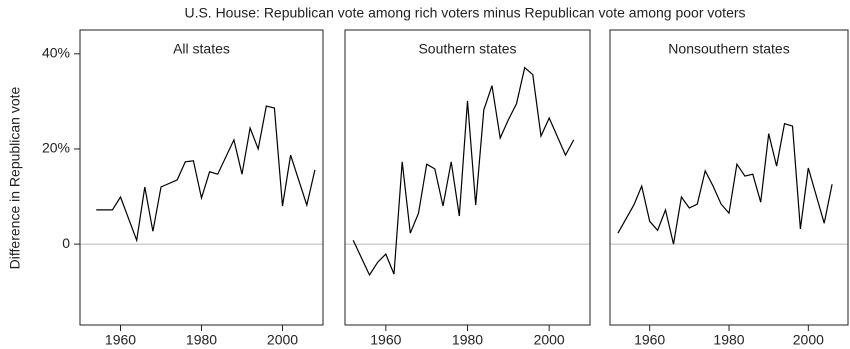 This screenshot has width=850, height=349. What do you see at coordinates (728, 49) in the screenshot?
I see `panel-title: Nonsouthern states` at bounding box center [728, 49].